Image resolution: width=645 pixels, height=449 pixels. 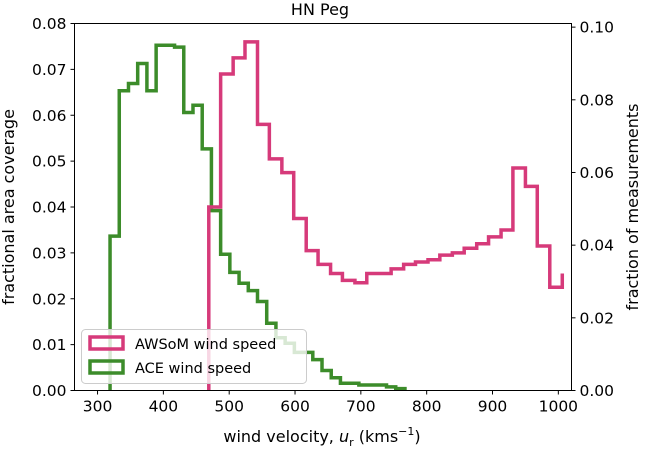 What do you see at coordinates (320, 9) in the screenshot?
I see `chart-title: HN Peg` at bounding box center [320, 9].